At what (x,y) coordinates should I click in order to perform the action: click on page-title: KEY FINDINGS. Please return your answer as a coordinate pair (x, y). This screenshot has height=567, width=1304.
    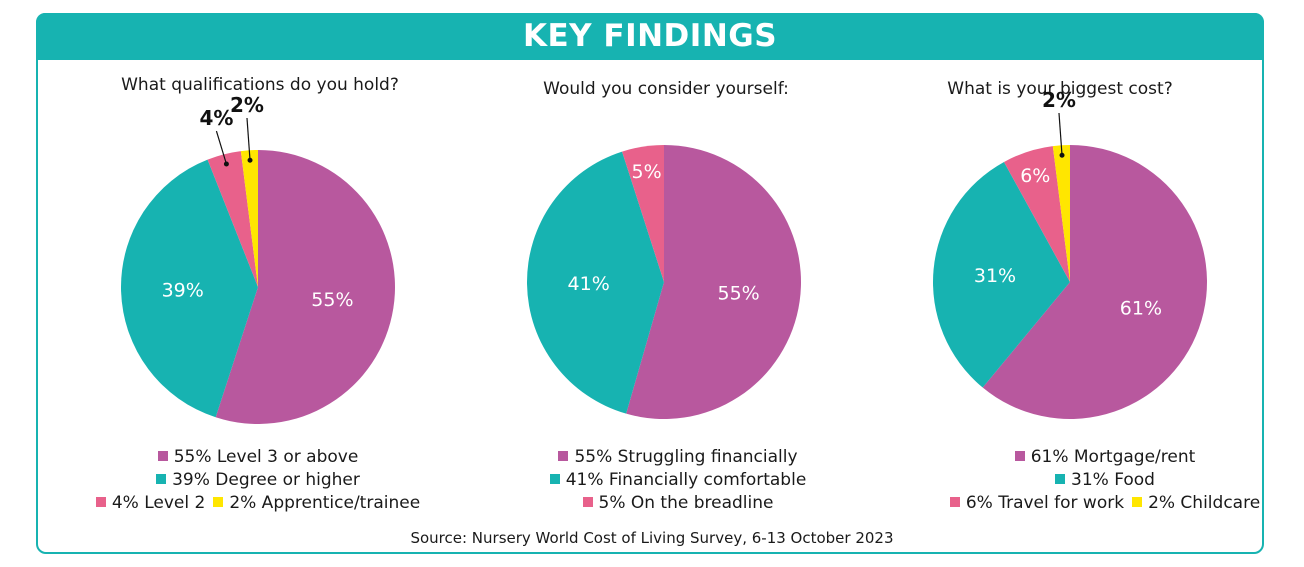
    Looking at the image, I should click on (650, 36).